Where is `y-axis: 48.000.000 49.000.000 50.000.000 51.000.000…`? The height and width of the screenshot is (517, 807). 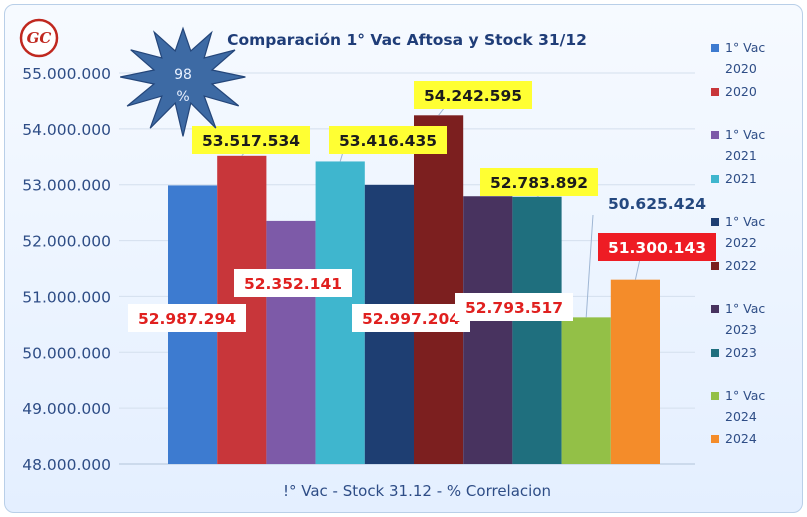 y-axis: 48.000.000 49.000.000 50.000.000 51.000.000… is located at coordinates (66, 269).